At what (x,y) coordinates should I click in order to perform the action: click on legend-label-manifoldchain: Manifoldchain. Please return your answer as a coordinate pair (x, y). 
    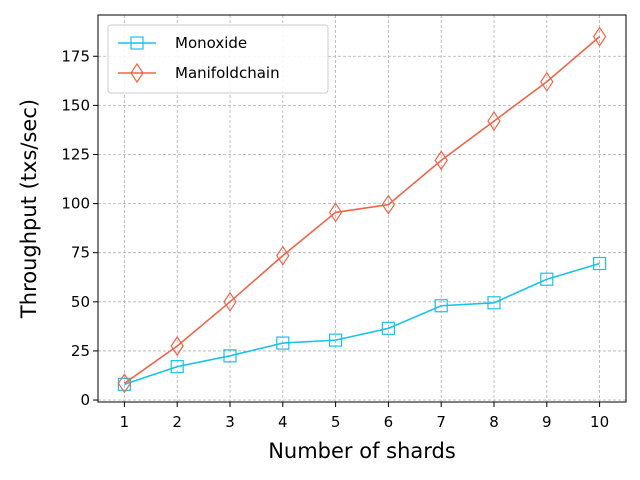
    Looking at the image, I should click on (227, 73).